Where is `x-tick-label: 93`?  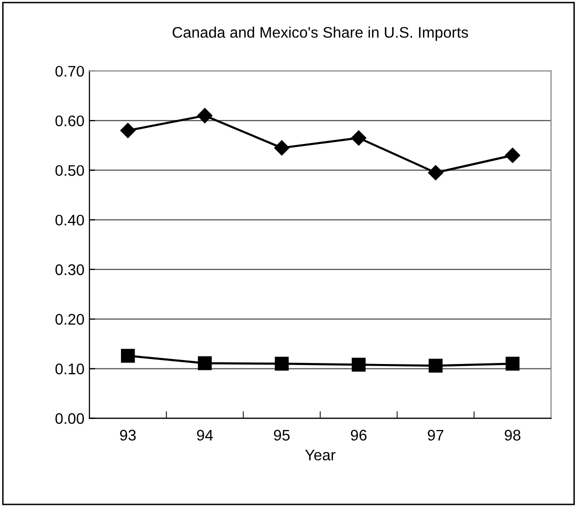
x-tick-label: 93 is located at coordinates (128, 435).